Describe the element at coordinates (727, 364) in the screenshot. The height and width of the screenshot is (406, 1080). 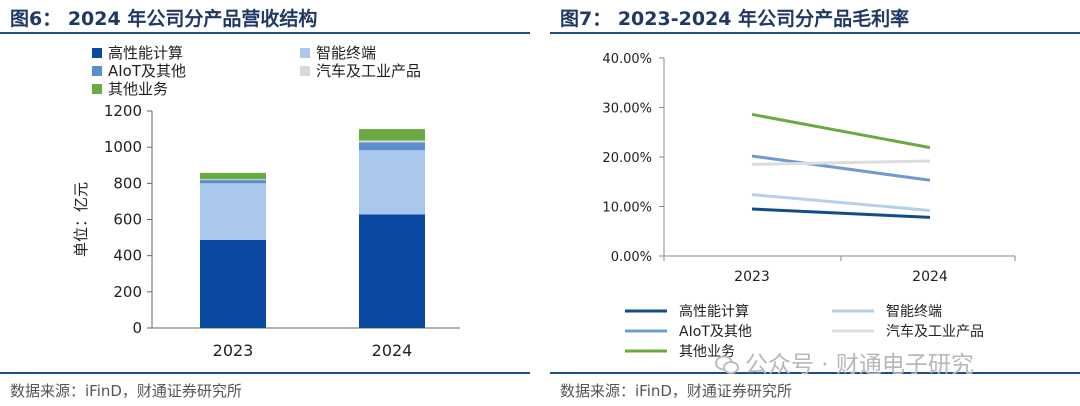
I see `wechat-icon` at that location.